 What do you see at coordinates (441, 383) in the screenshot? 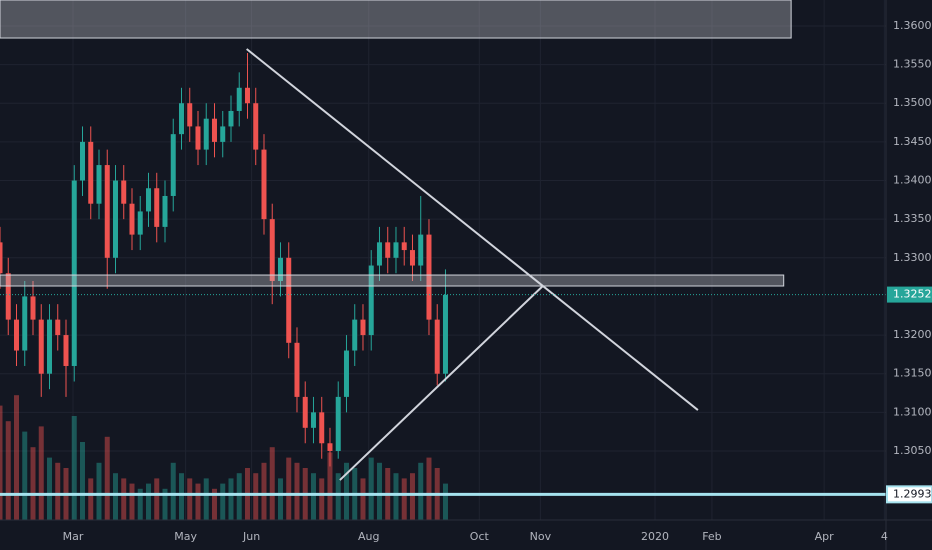
I see `trendline` at bounding box center [441, 383].